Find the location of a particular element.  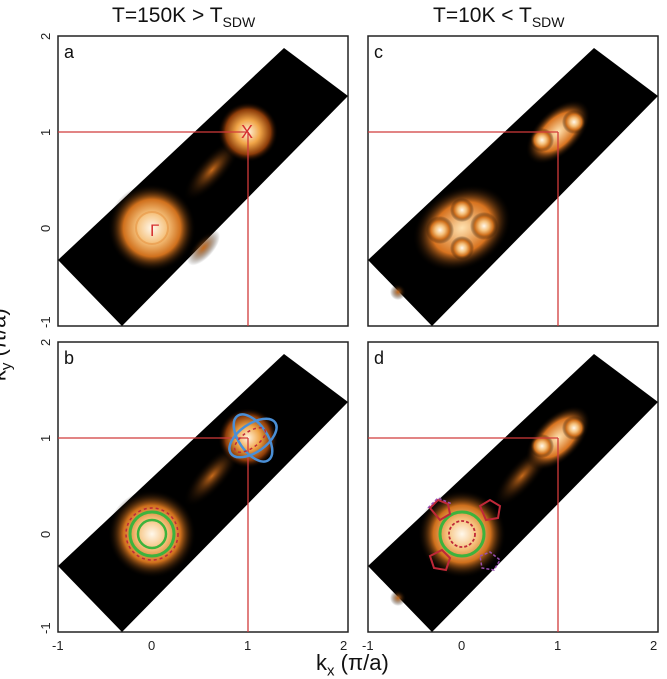

x-tick-left-1: 0 is located at coordinates (151, 645).